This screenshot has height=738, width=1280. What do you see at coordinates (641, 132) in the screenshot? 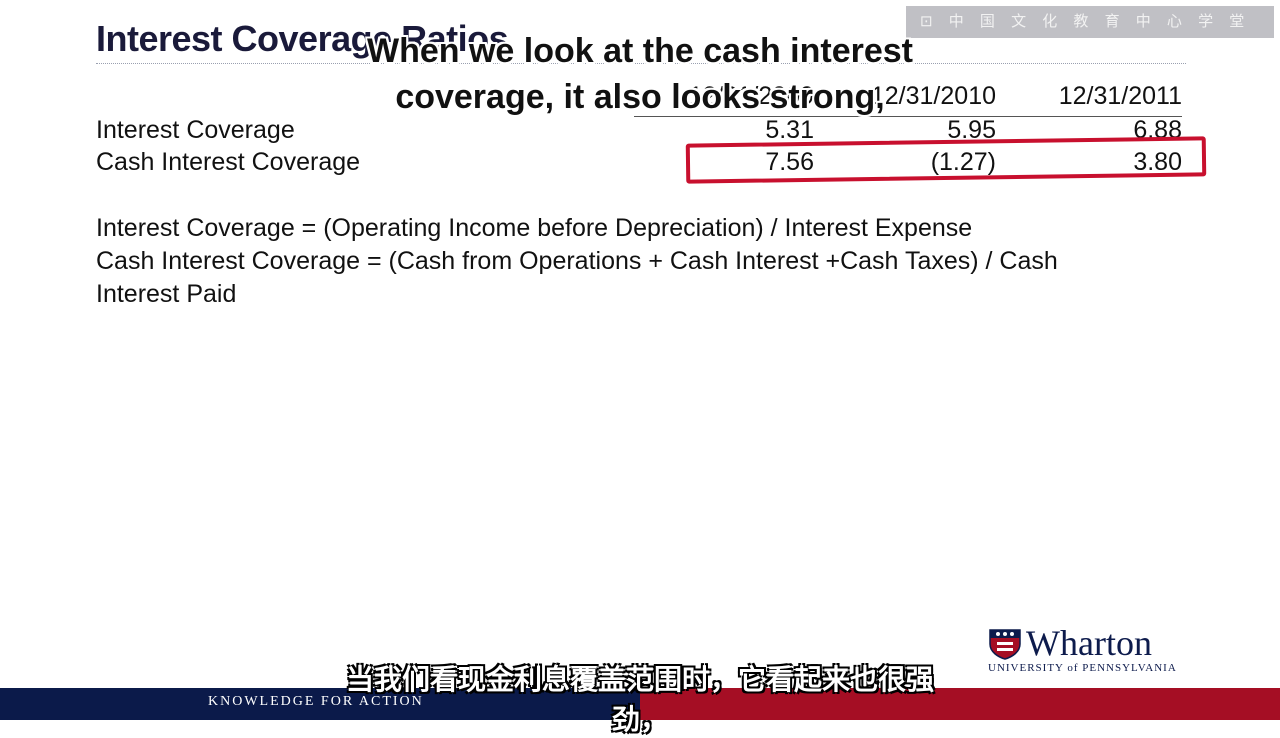
I see `table-row: Interest Coverage 5.31 5.95 6.88` at bounding box center [641, 132].